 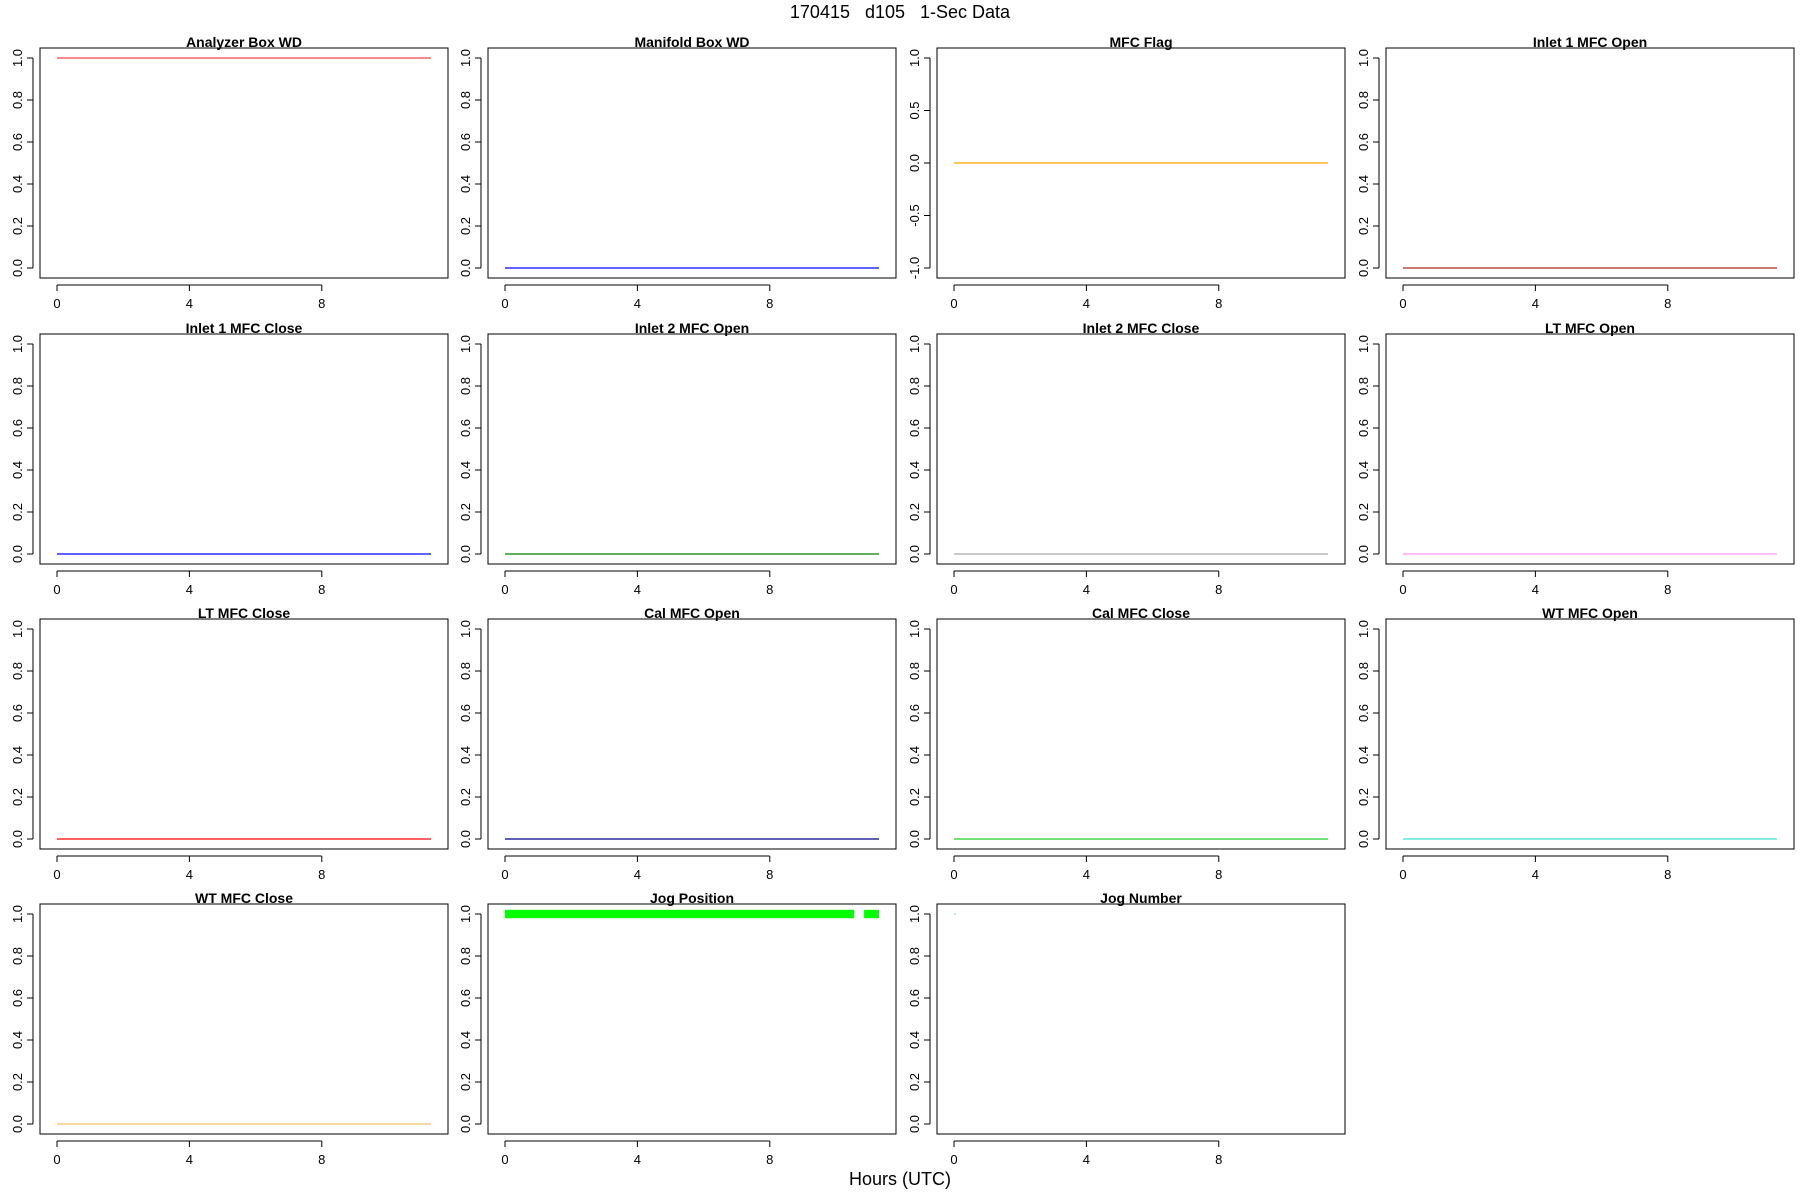 I want to click on panel: Manifold Box WD 0 4 8 0.0 0.2 0.4 0.6 0.8 1.0, so click(x=677, y=172).